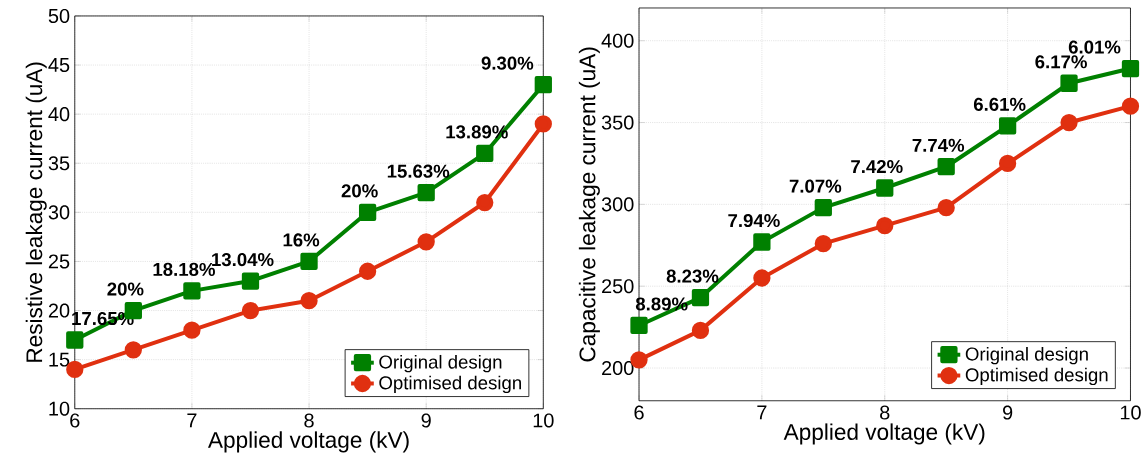 Image resolution: width=1146 pixels, height=471 pixels. Describe the element at coordinates (618, 286) in the screenshot. I see `y-tick-label: 250` at that location.